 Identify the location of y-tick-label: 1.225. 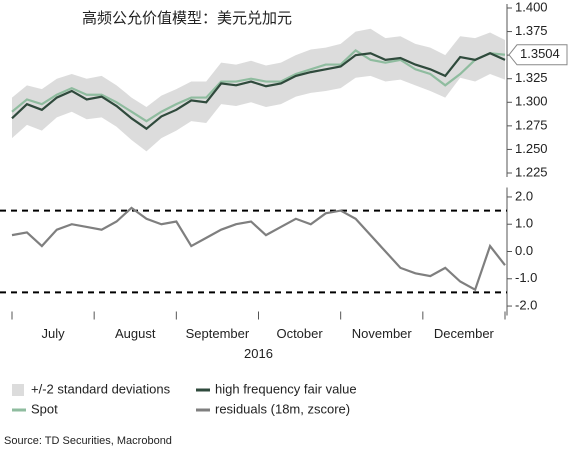
(531, 171).